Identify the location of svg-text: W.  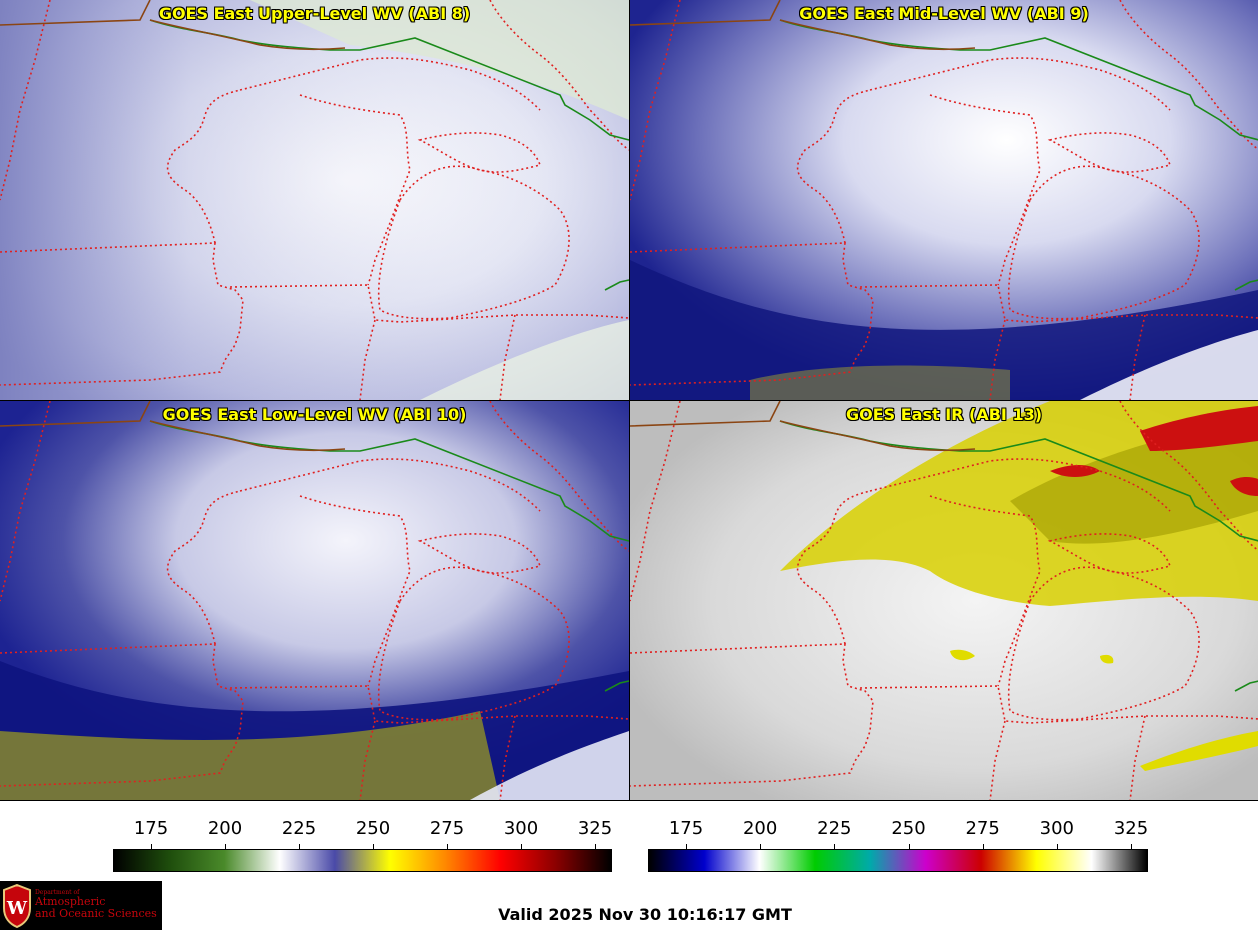
(17, 908).